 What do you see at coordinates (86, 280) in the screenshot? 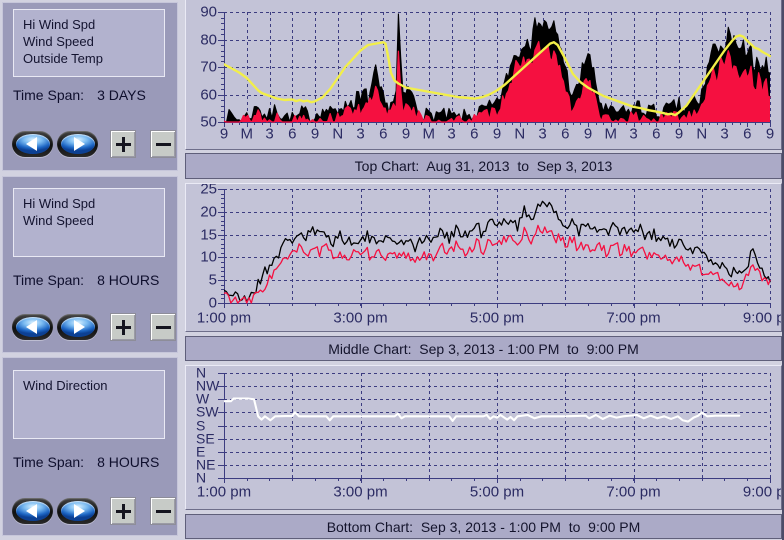
I see `middle-chart-timespan: Time Span: 8 HOURS` at bounding box center [86, 280].